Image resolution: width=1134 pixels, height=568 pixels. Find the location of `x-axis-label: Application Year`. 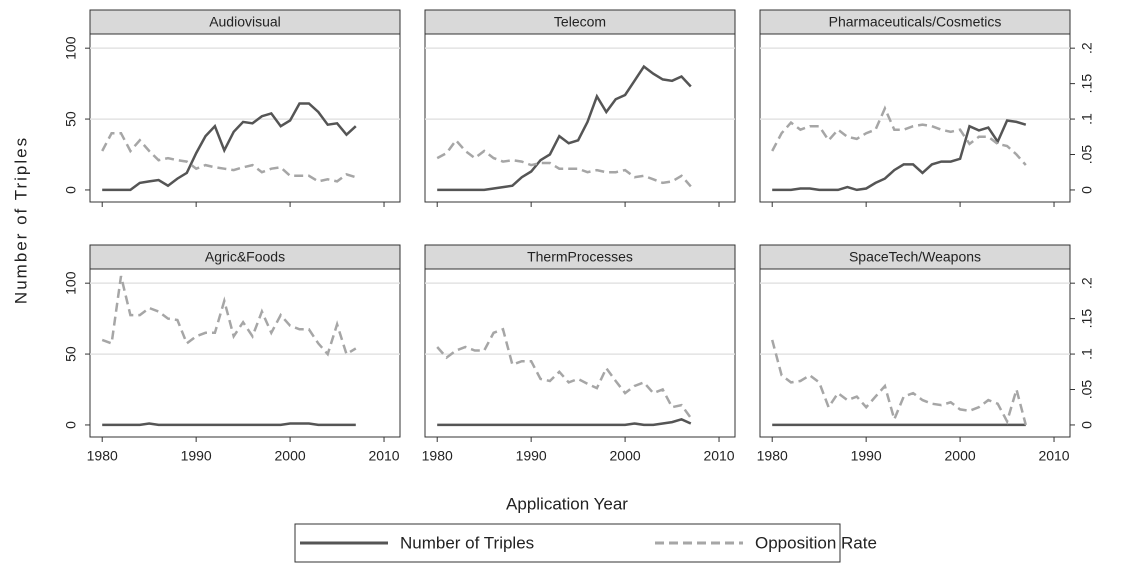

x-axis-label: Application Year is located at coordinates (567, 503).